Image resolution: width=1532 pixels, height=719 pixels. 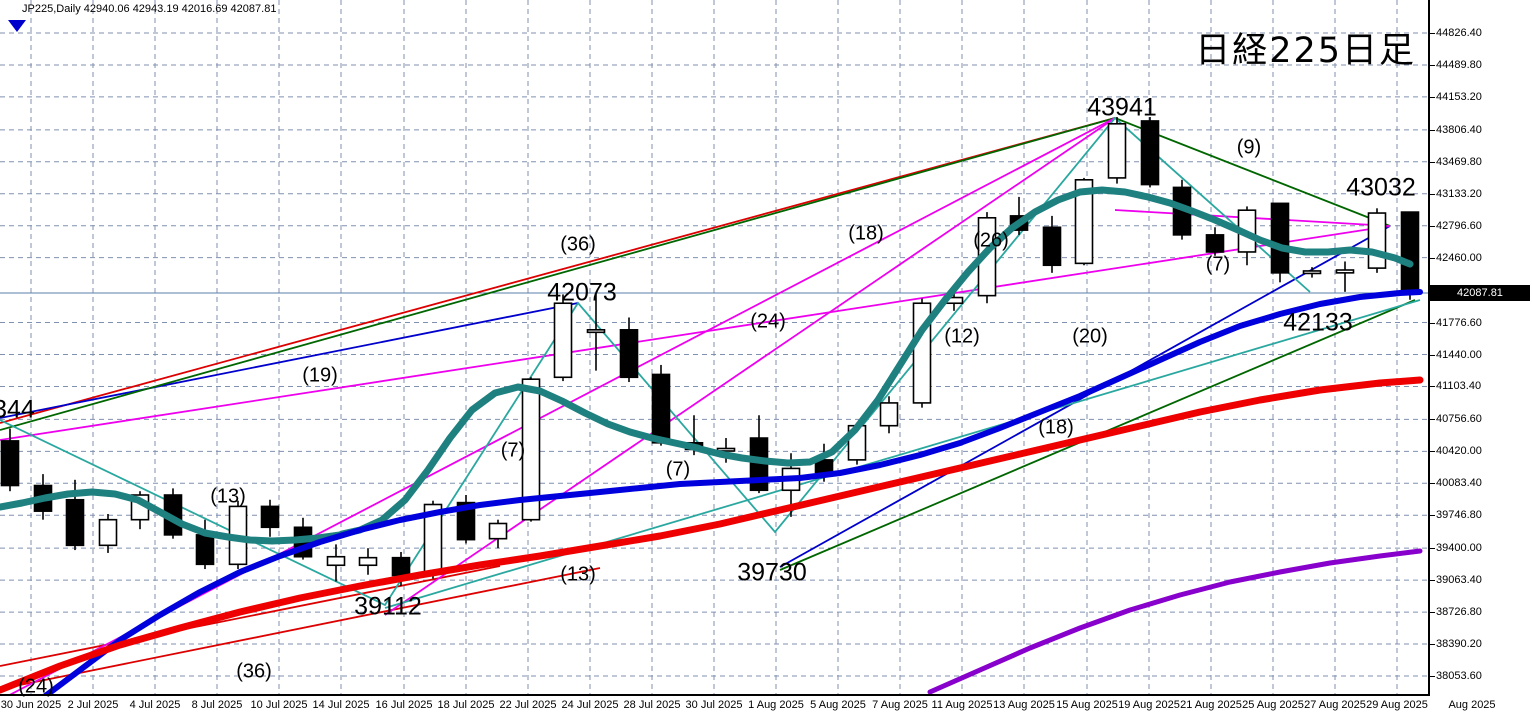 I want to click on ma-purple-ma, so click(x=1175, y=621).